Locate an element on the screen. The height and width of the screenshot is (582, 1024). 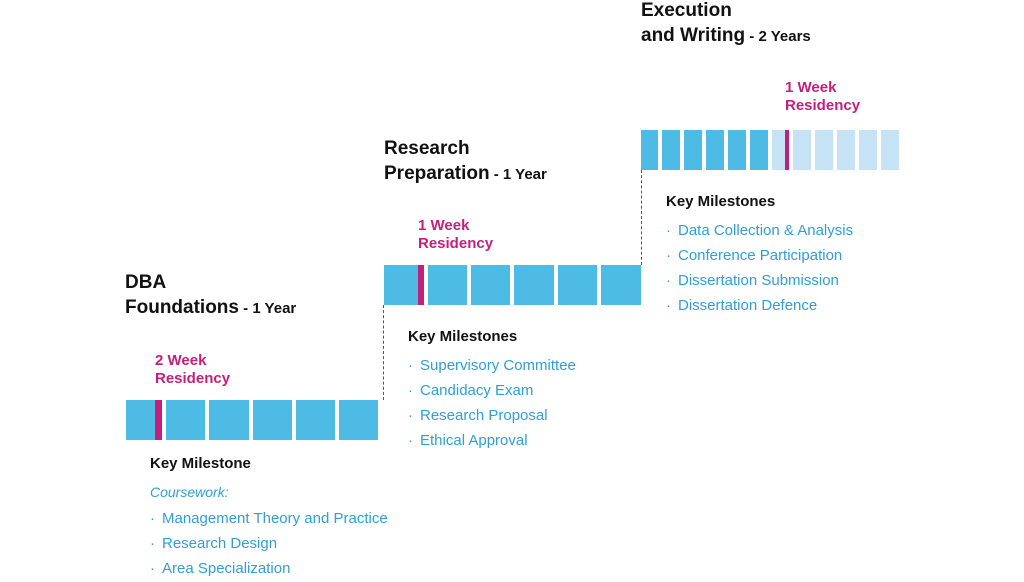
list-item: · Dissertation Defence is located at coordinates (759, 305).